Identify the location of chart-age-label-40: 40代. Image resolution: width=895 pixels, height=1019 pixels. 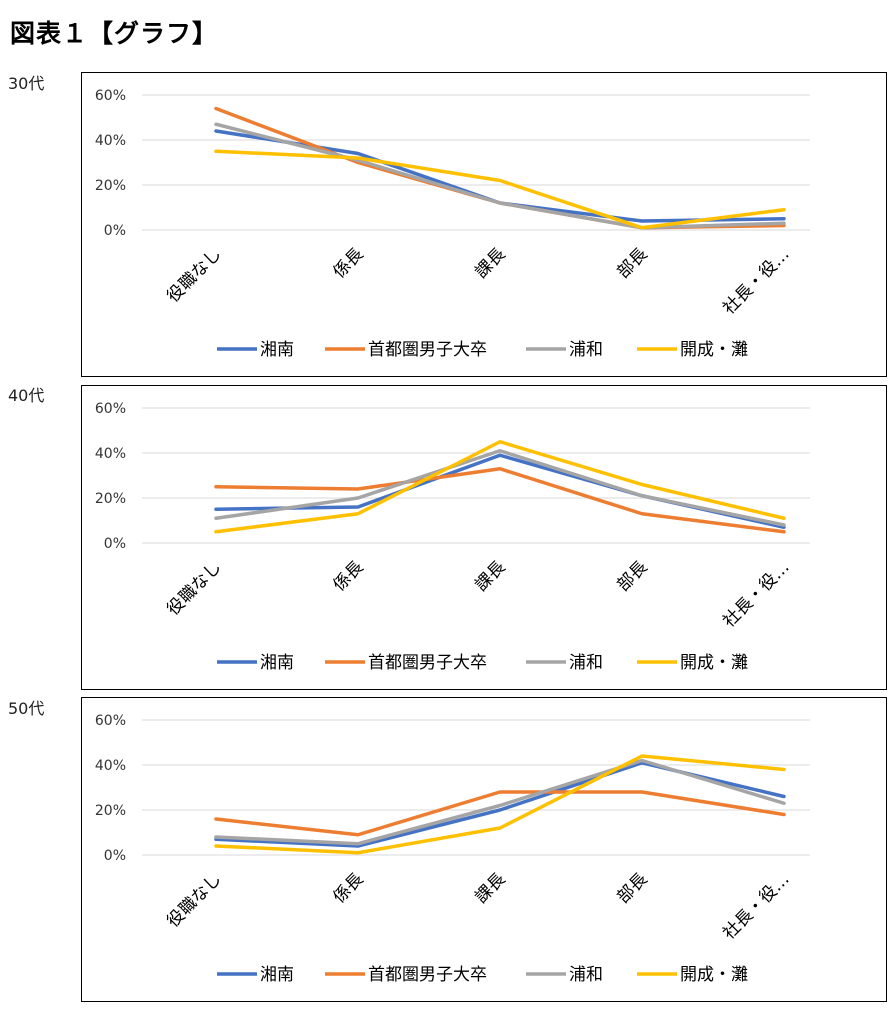
(26, 395).